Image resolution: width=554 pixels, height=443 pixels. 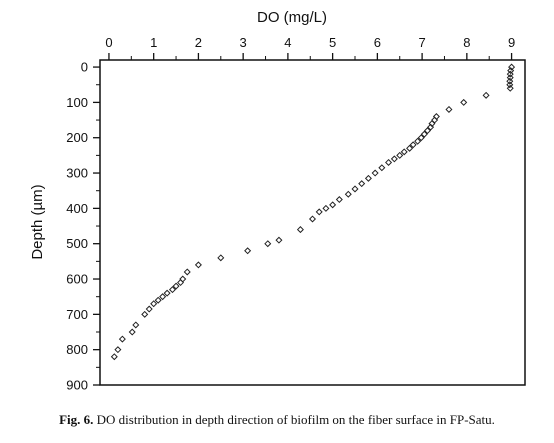 I want to click on y-axis-left: 0 100 200 300 400 500 600 700 800 900, so click(x=83, y=226).